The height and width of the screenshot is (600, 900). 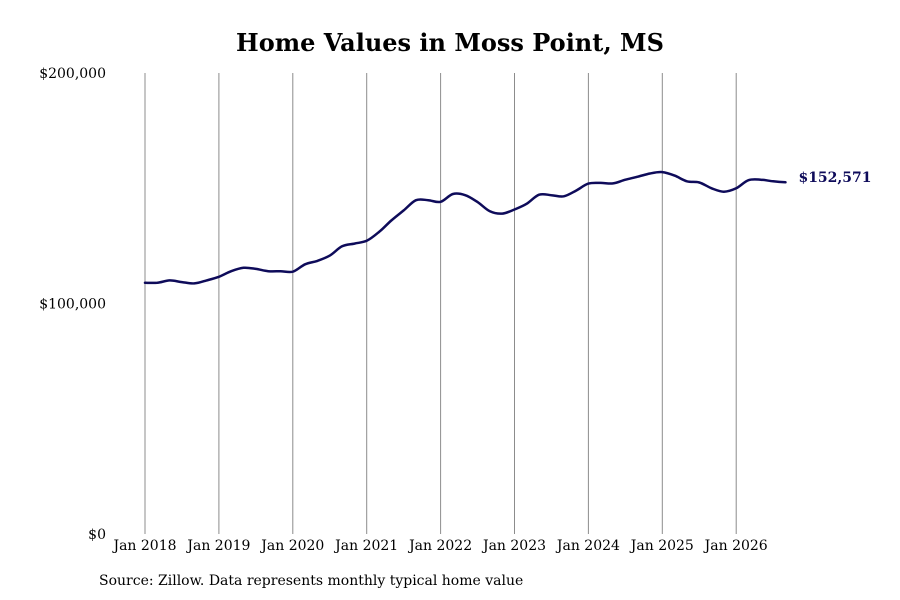 I want to click on end-value-label: $152,571, so click(x=834, y=178).